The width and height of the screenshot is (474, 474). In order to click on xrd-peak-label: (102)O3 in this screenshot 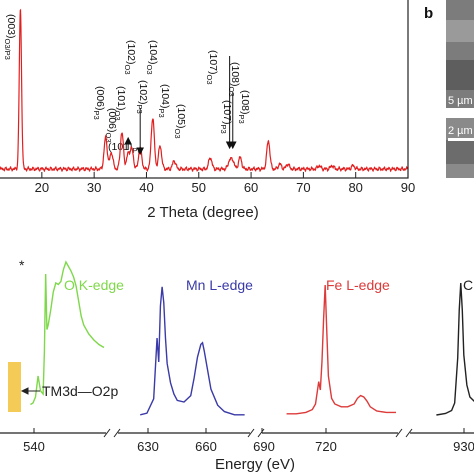, I will do `click(130, 57)`.